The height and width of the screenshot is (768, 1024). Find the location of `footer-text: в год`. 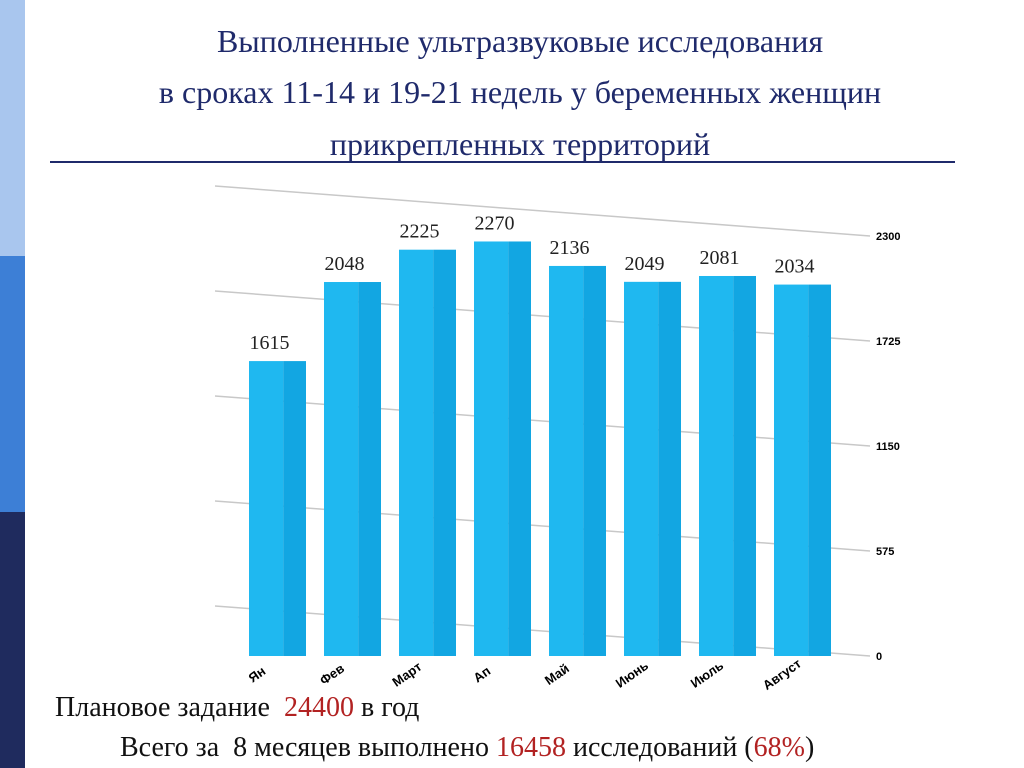

footer-text: в год is located at coordinates (390, 707).